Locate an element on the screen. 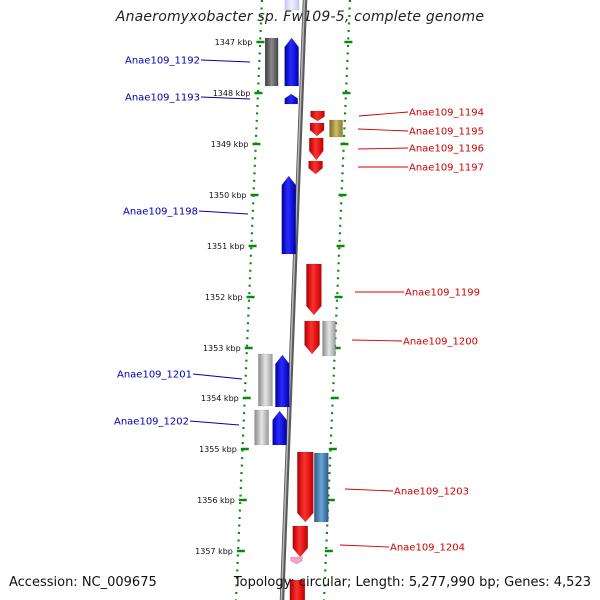 This screenshot has height=600, width=600. tick-label: 1350 kbp is located at coordinates (228, 195).